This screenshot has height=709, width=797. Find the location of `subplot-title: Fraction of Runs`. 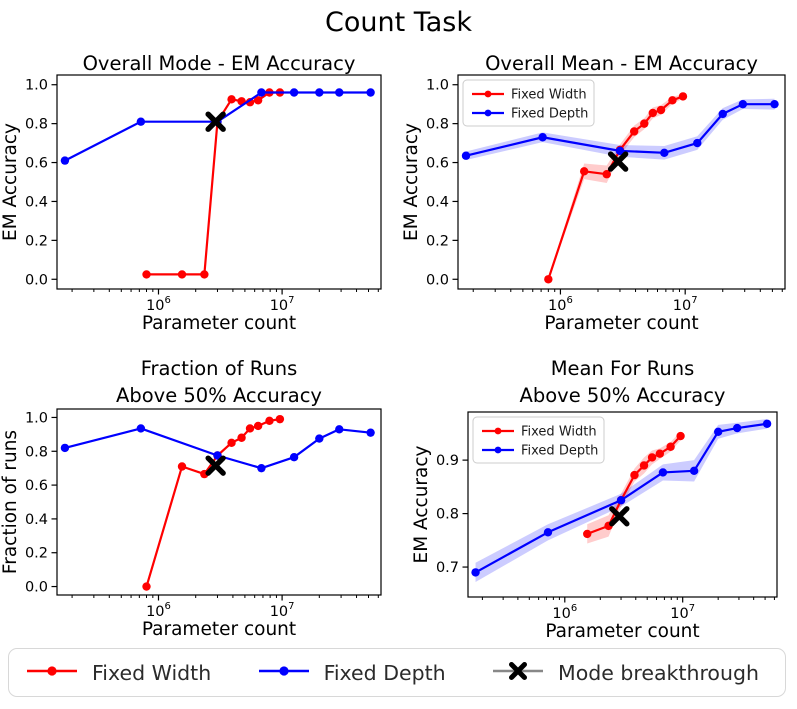

subplot-title: Fraction of Runs is located at coordinates (219, 368).